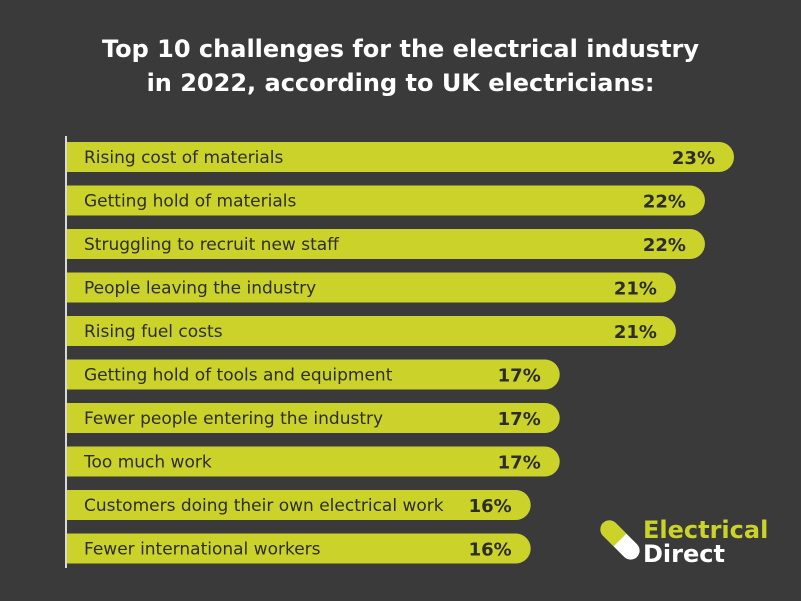 The image size is (801, 601). I want to click on bar-category-label: Getting hold of tools and equipment, so click(238, 376).